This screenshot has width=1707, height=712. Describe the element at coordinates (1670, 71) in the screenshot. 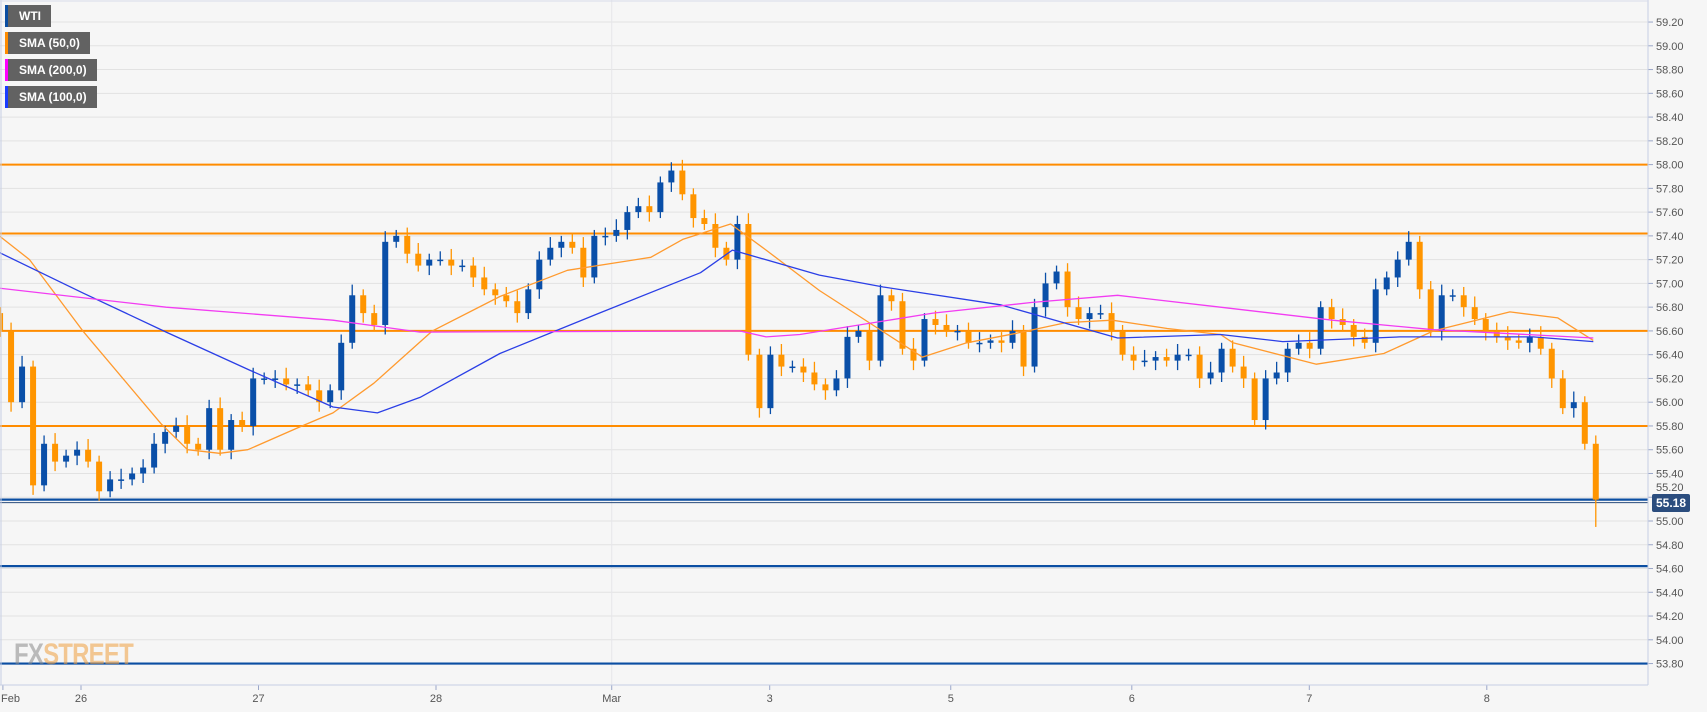

I see `y-tick-label: 58.80` at that location.